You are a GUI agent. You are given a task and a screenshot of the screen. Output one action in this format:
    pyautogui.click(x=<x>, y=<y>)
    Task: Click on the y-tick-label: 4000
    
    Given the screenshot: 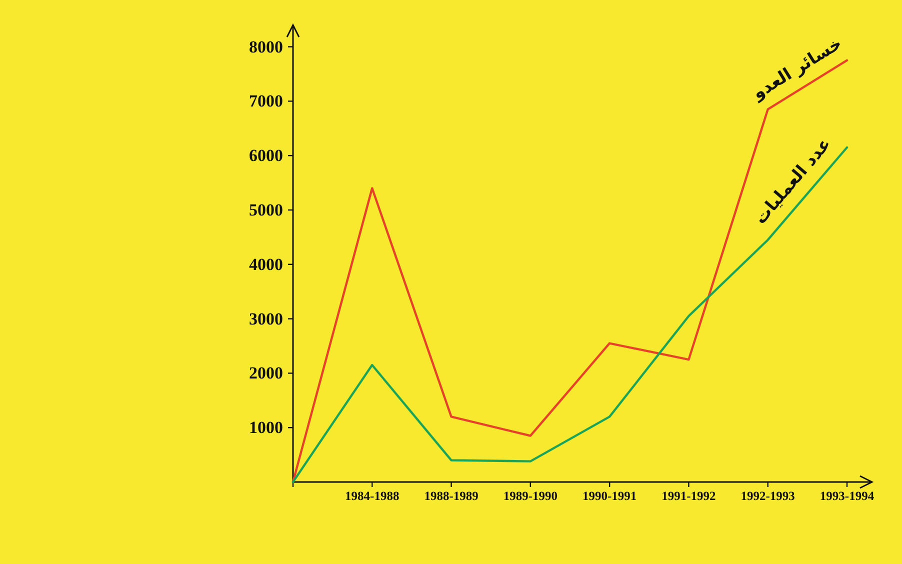 What is the action you would take?
    pyautogui.click(x=266, y=264)
    